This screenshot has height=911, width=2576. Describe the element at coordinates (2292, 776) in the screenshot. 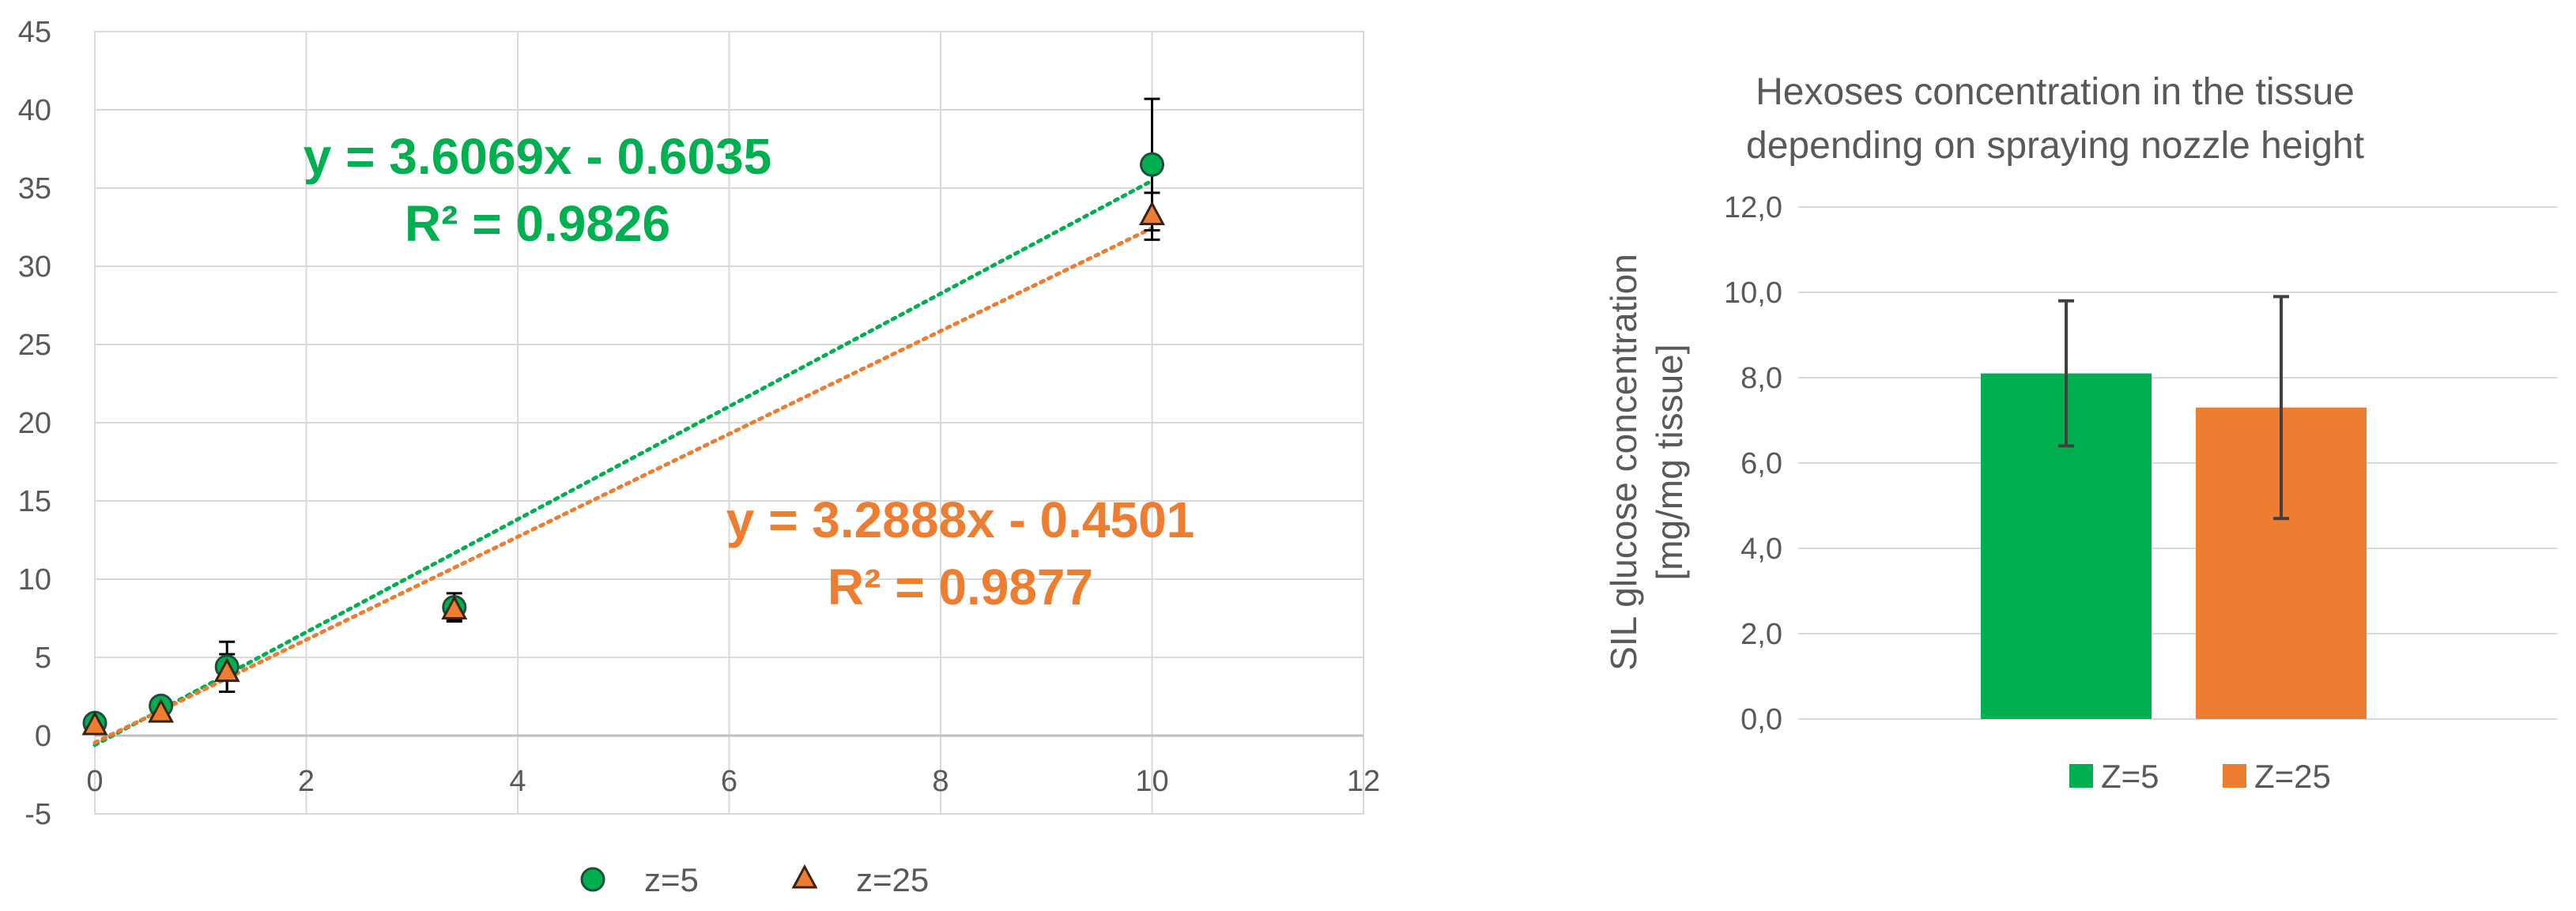

I see `legend-label-Z=25: Z=25` at that location.